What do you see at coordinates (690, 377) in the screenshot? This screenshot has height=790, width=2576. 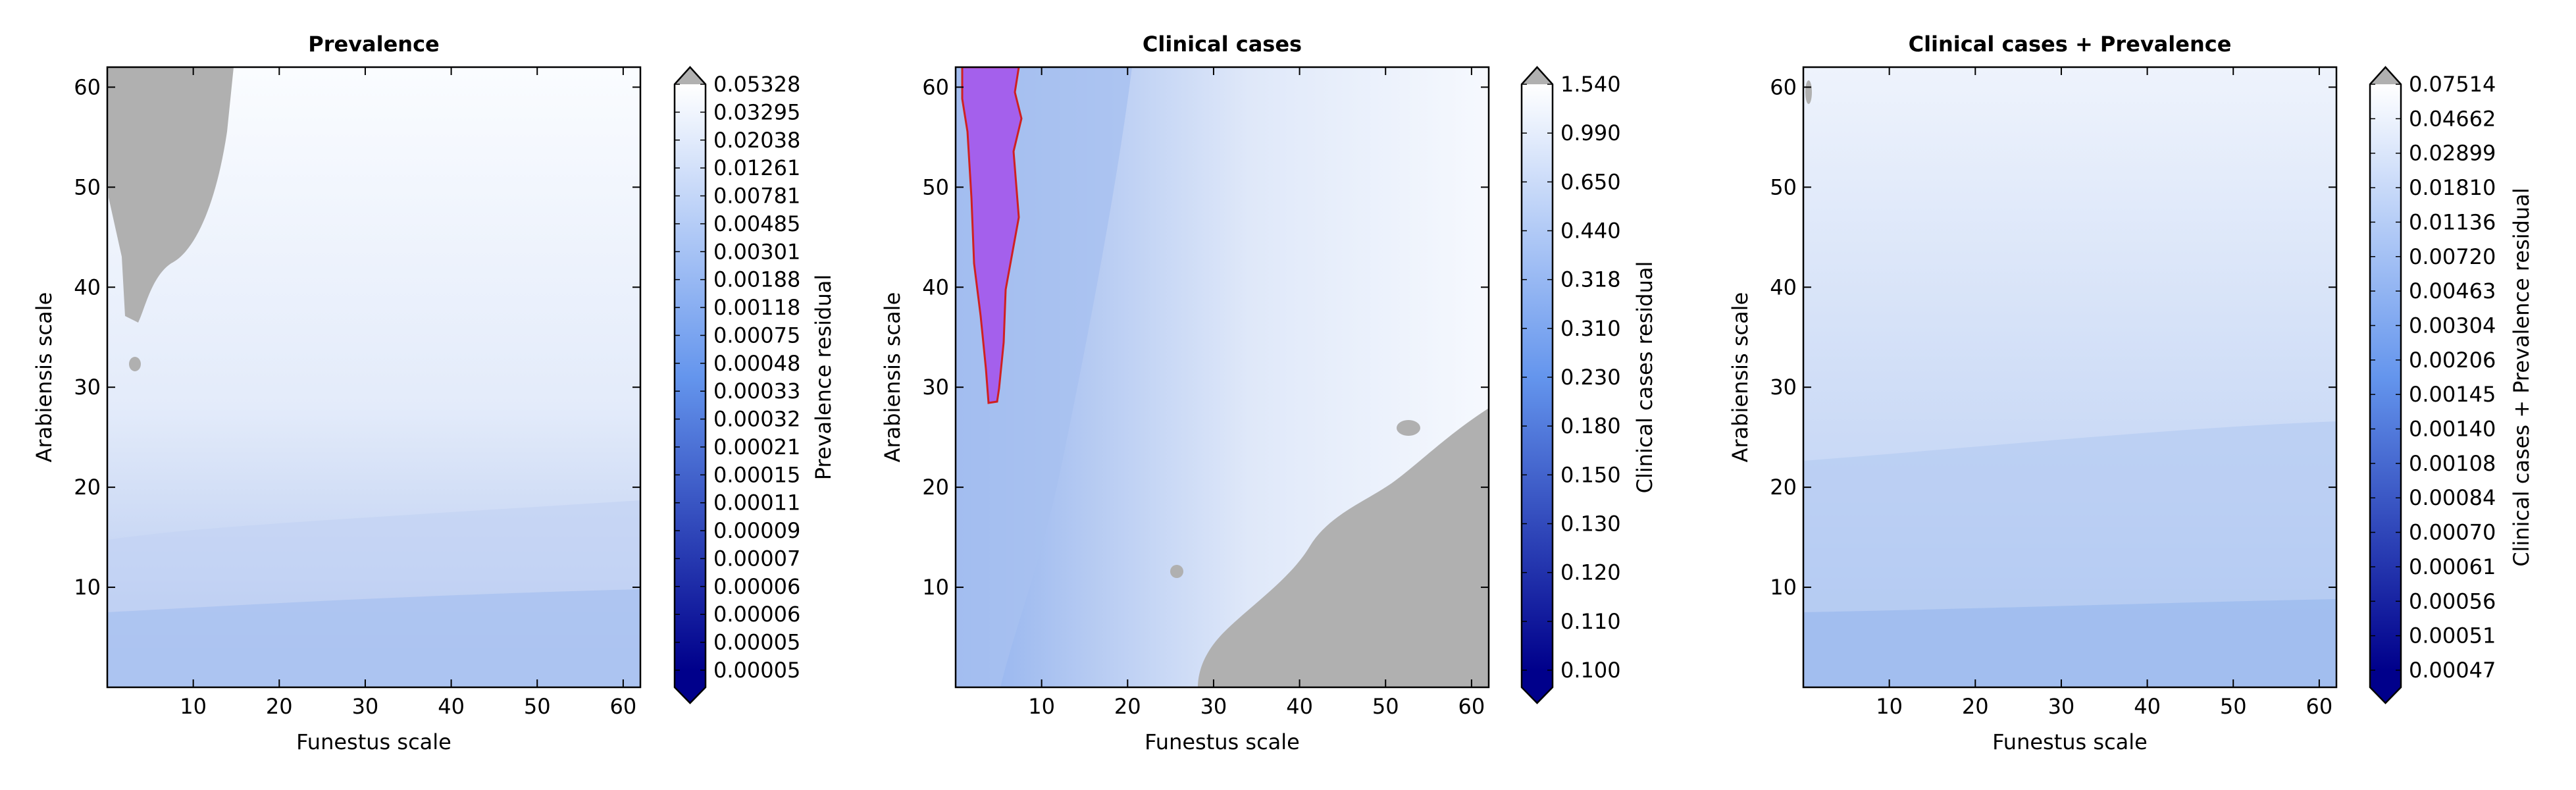 I see `prevalence-colorbar` at bounding box center [690, 377].